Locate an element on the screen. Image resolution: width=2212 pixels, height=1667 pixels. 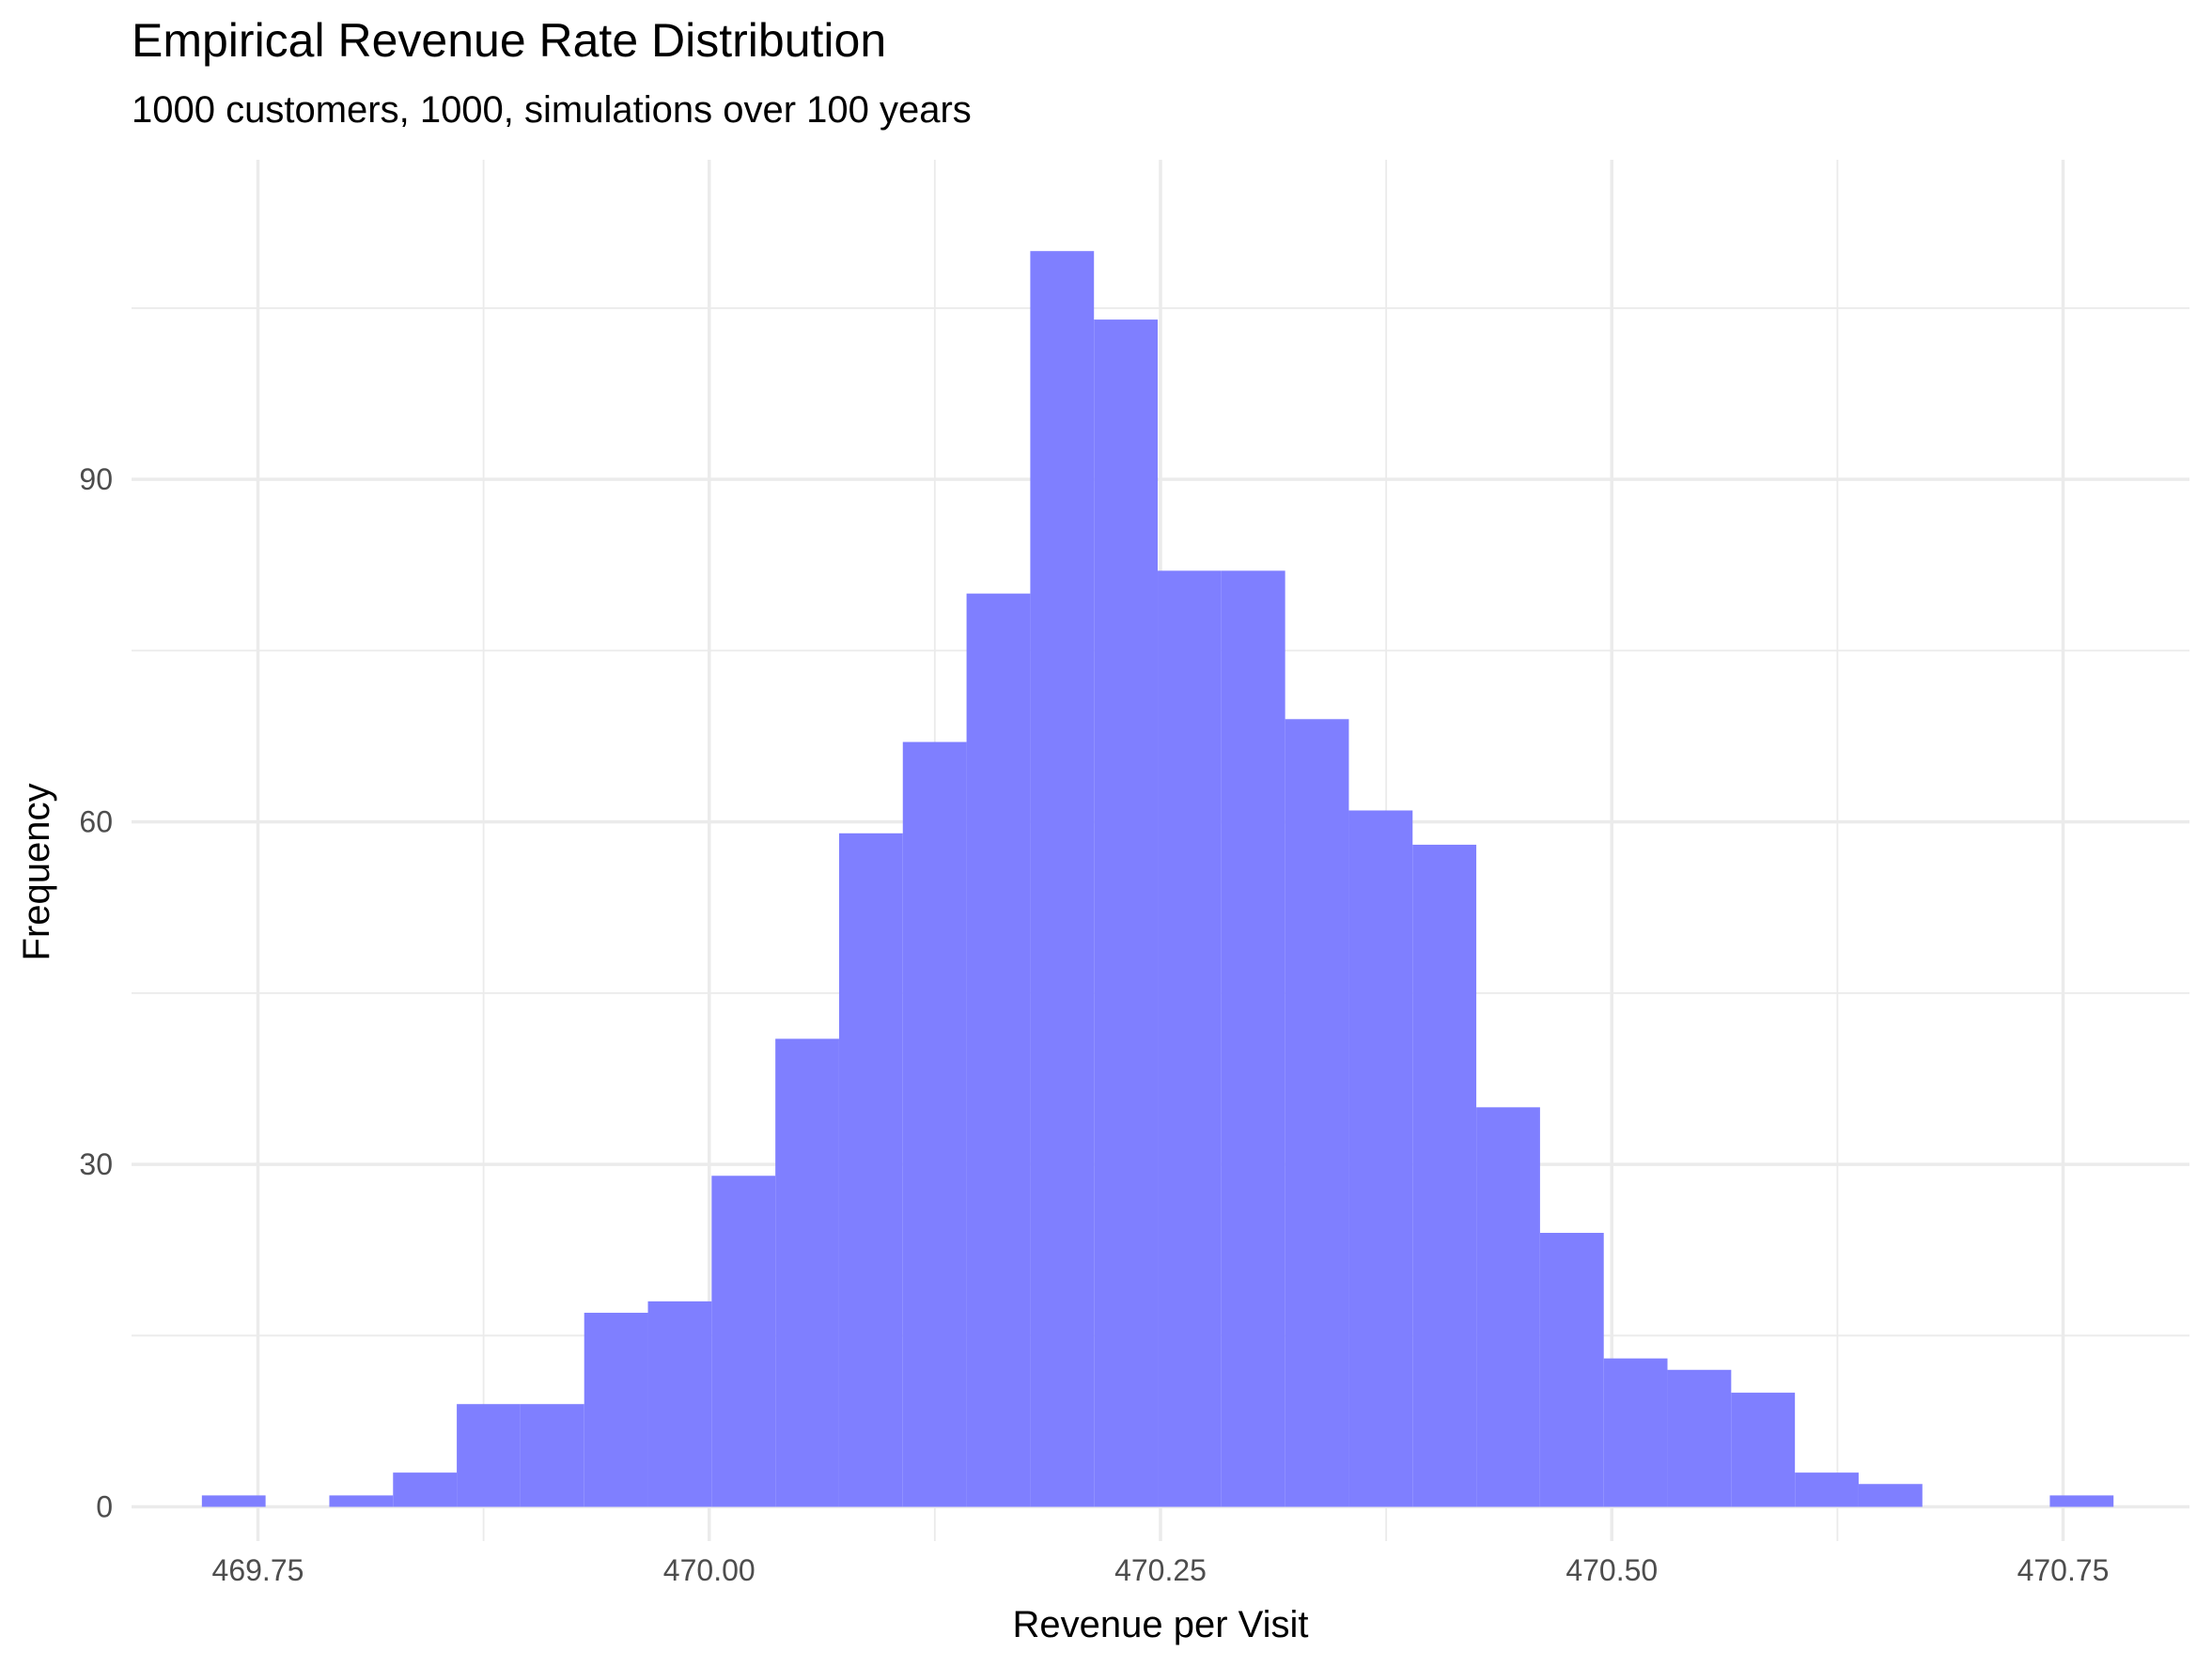
x-tick-label: 470.75 is located at coordinates (2063, 1570).